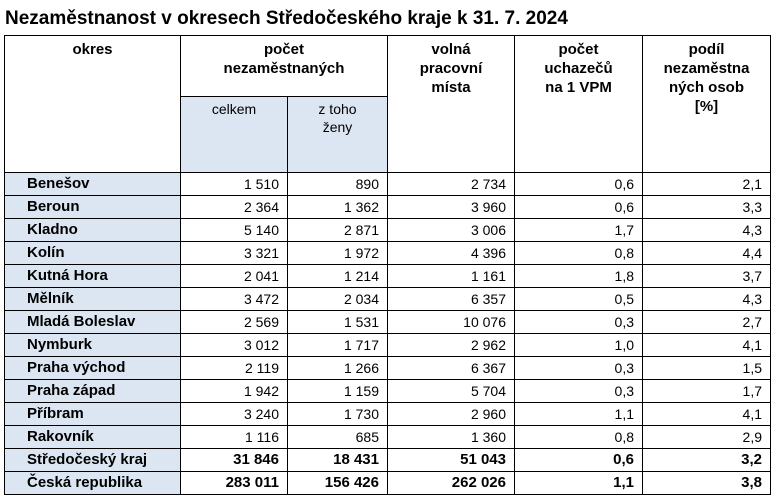 The image size is (776, 503). I want to click on cell-uchazecu: 0,5, so click(578, 299).